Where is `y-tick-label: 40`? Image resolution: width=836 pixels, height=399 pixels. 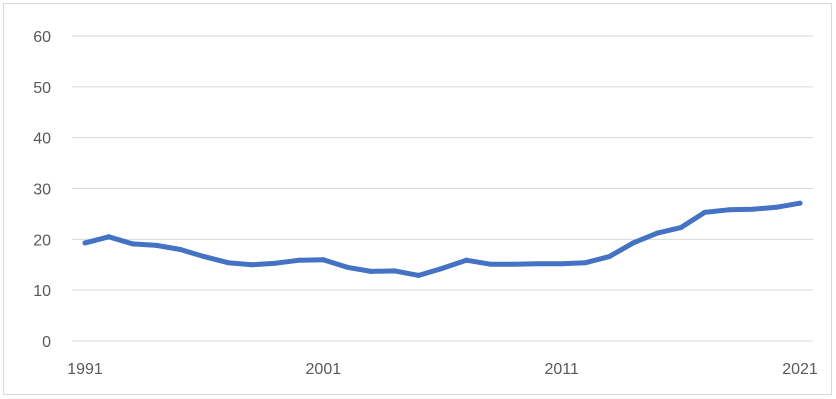 y-tick-label: 40 is located at coordinates (42, 139).